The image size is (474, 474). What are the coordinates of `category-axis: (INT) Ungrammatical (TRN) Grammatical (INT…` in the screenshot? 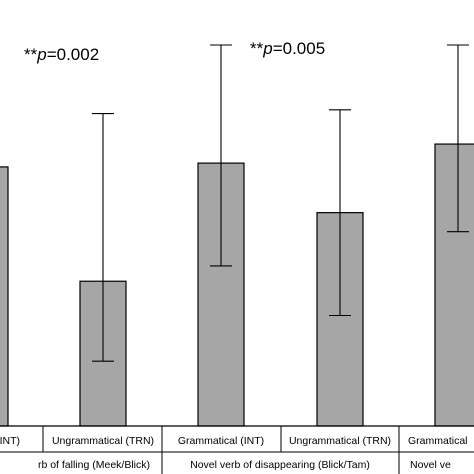 It's located at (237, 449).